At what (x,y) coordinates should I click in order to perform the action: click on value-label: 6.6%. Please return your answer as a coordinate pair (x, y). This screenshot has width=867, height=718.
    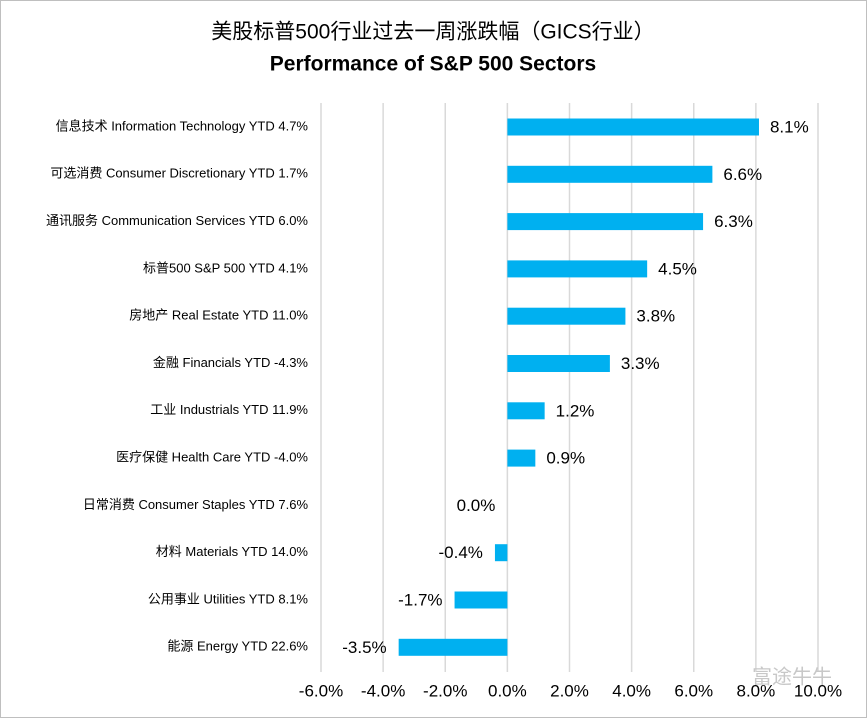
    Looking at the image, I should click on (742, 174).